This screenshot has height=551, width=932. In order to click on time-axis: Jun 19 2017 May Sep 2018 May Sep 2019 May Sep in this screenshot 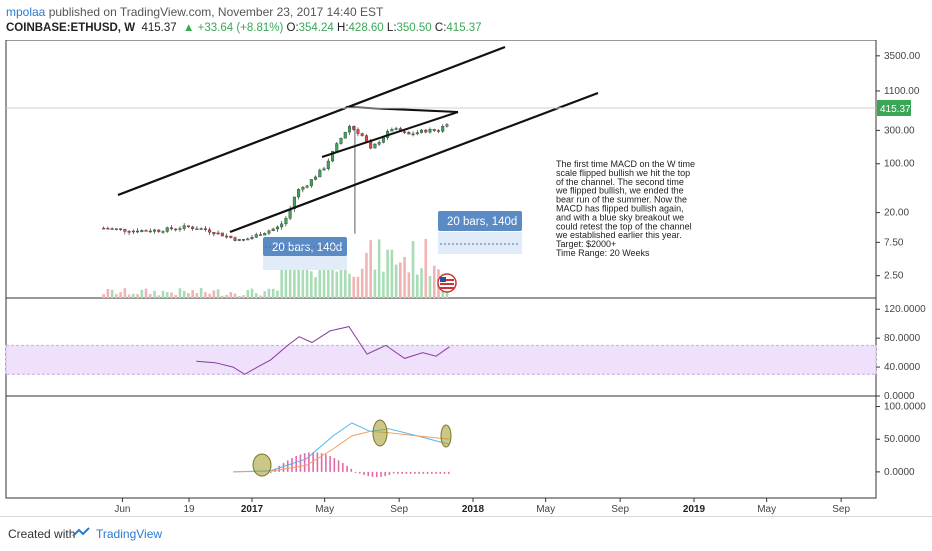, I will do `click(482, 506)`.